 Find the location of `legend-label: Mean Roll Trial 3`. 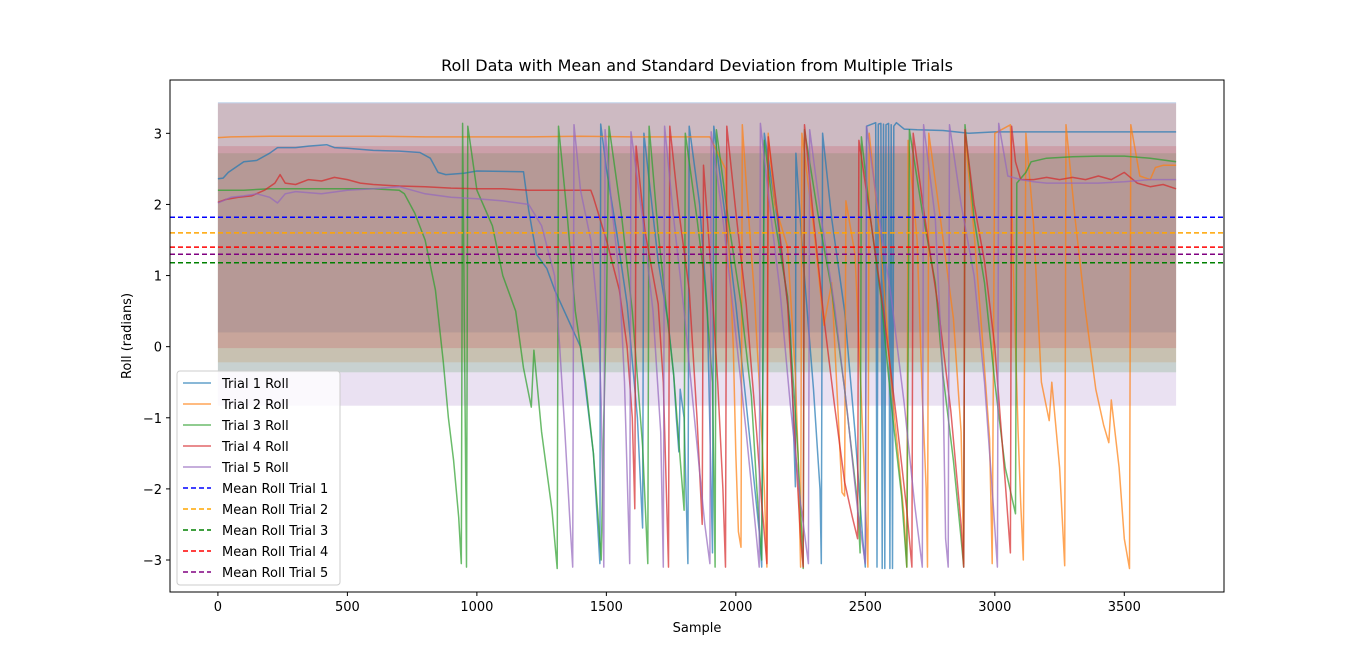

legend-label: Mean Roll Trial 3 is located at coordinates (275, 531).